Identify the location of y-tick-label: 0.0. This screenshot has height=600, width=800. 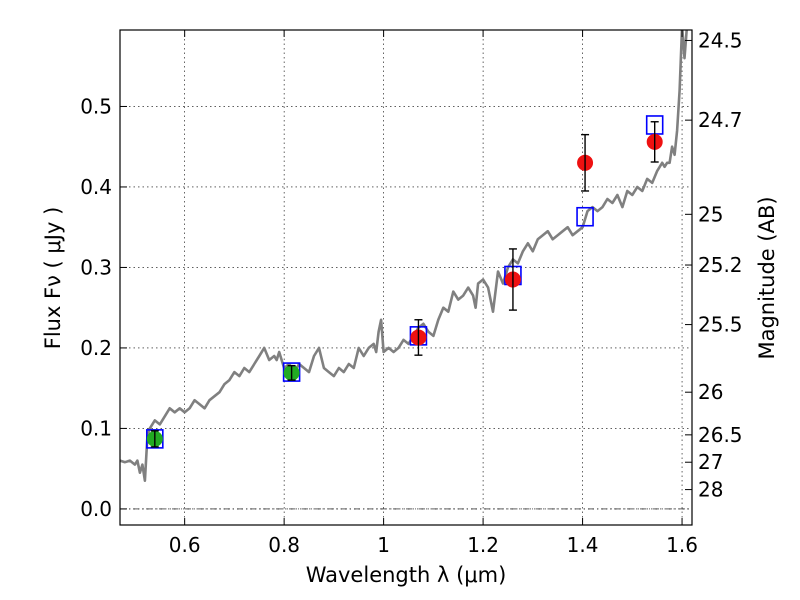
(96, 509).